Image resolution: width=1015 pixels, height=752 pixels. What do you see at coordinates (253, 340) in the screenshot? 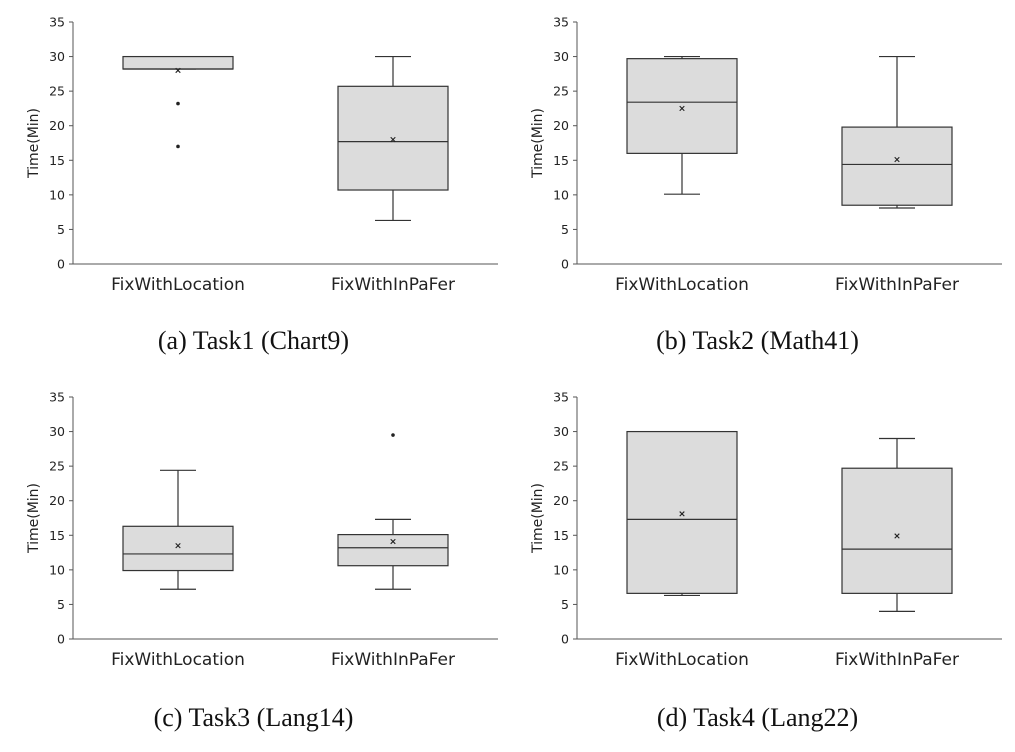
I see `caption-a: (a) Task1 (Chart9)` at bounding box center [253, 340].